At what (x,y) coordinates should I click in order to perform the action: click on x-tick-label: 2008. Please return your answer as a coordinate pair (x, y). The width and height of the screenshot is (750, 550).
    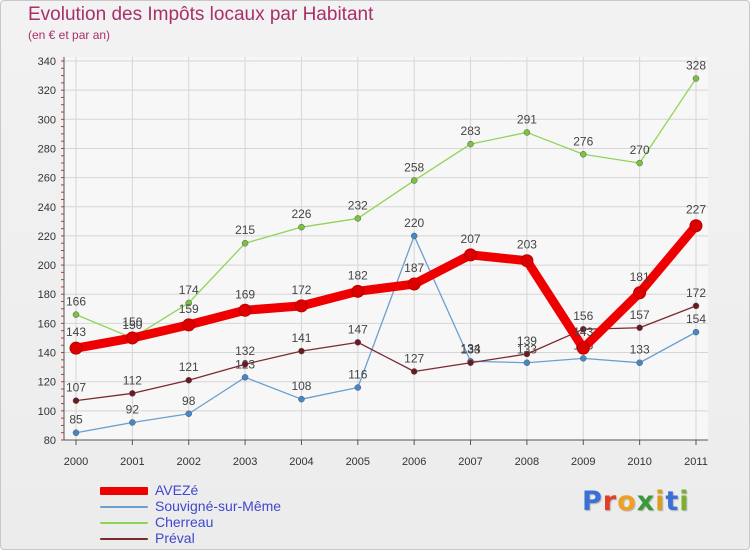
    Looking at the image, I should click on (527, 462).